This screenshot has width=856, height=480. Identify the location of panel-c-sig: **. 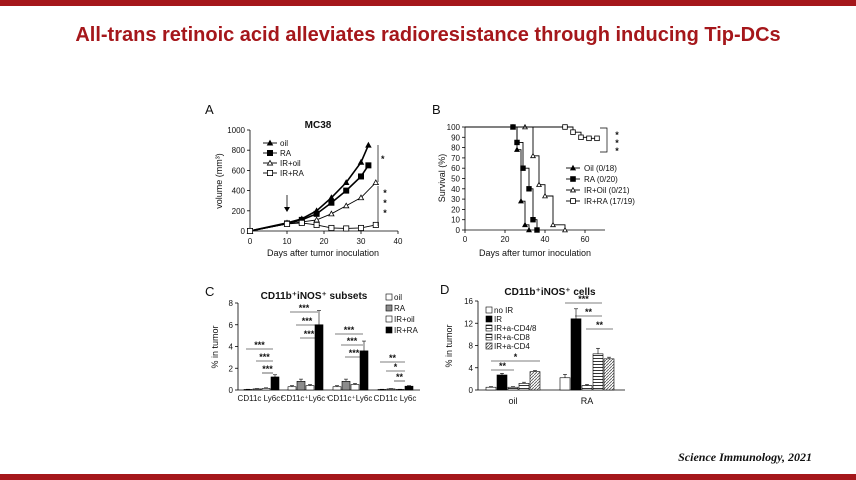
(393, 358).